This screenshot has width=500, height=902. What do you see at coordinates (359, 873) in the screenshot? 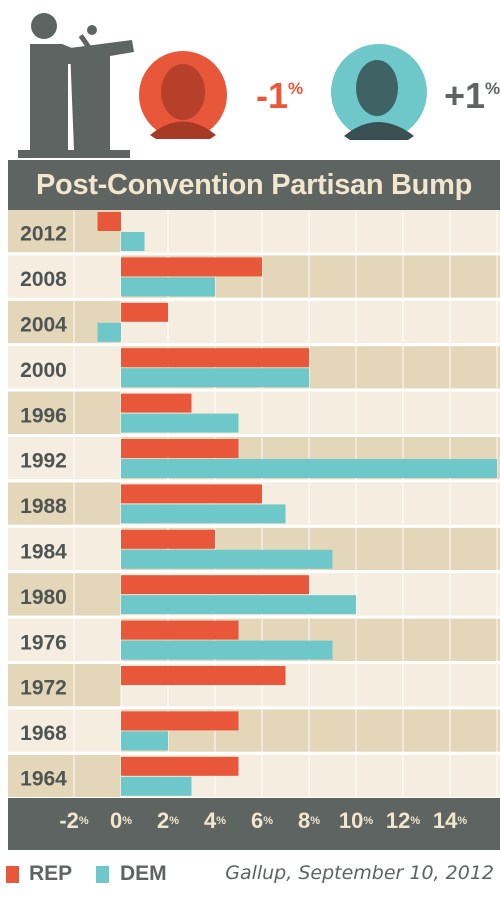
I see `source-note: Gallup, September 10, 2012` at bounding box center [359, 873].